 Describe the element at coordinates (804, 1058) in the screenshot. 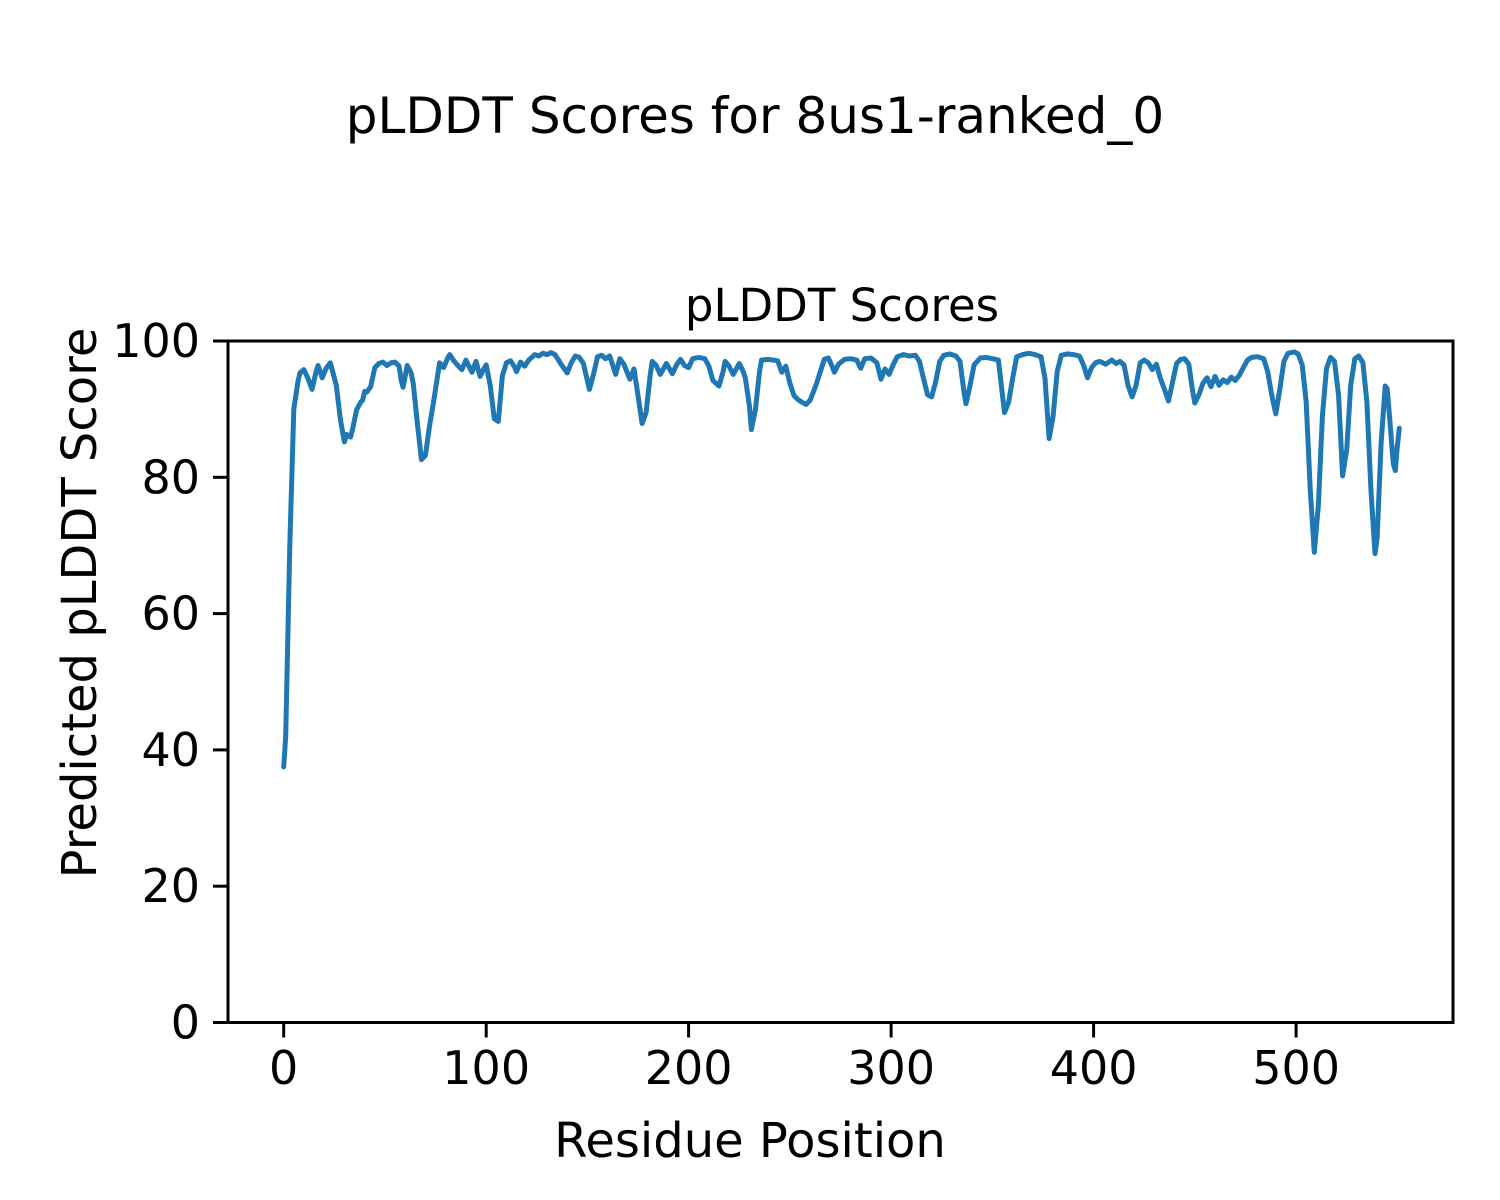

I see `x-axis-ticks: 0 100 200 300 400 500` at that location.